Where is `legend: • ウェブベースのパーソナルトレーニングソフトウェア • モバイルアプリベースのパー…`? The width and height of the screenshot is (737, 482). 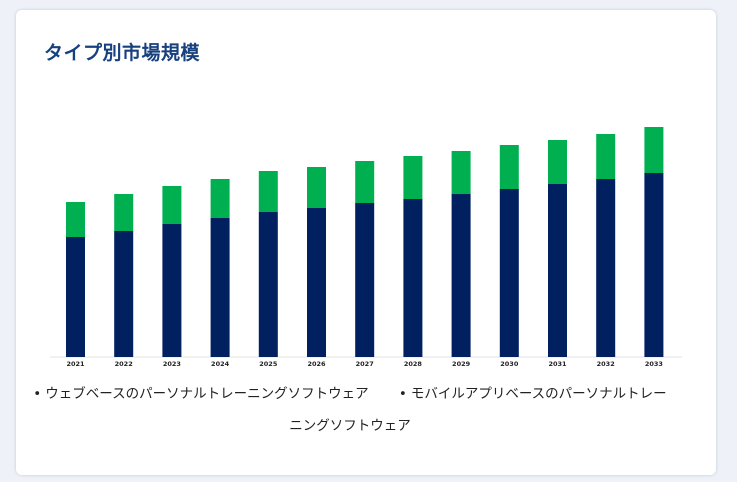
legend: • ウェブベースのパーソナルトレーニングソフトウェア • モバイルアプリベースのパー… is located at coordinates (350, 410).